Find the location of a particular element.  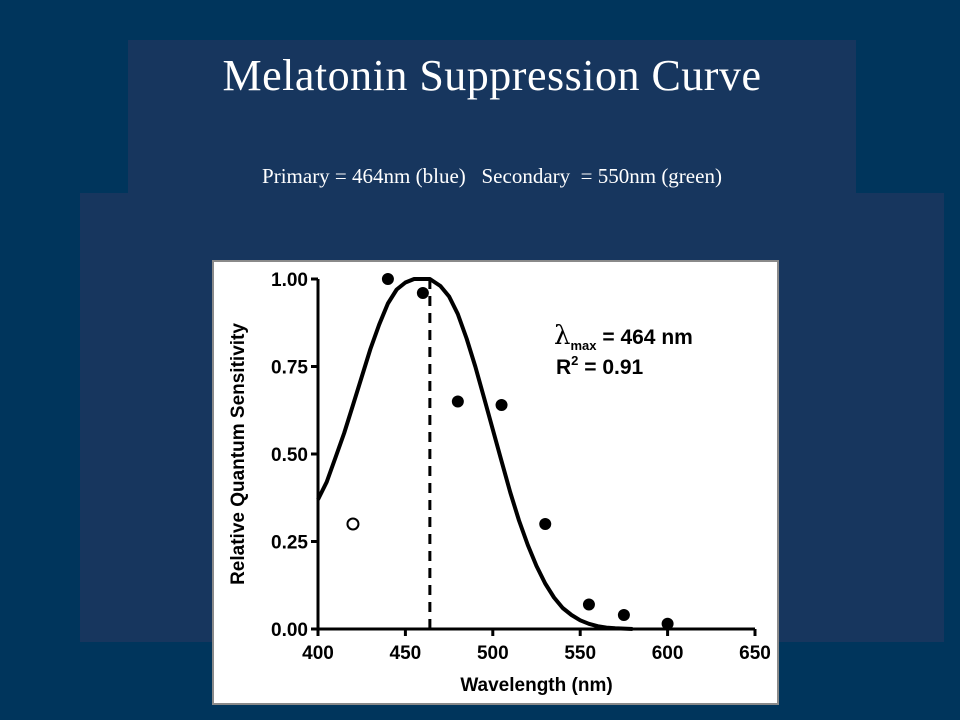

x-tick-label: 500 is located at coordinates (493, 653).